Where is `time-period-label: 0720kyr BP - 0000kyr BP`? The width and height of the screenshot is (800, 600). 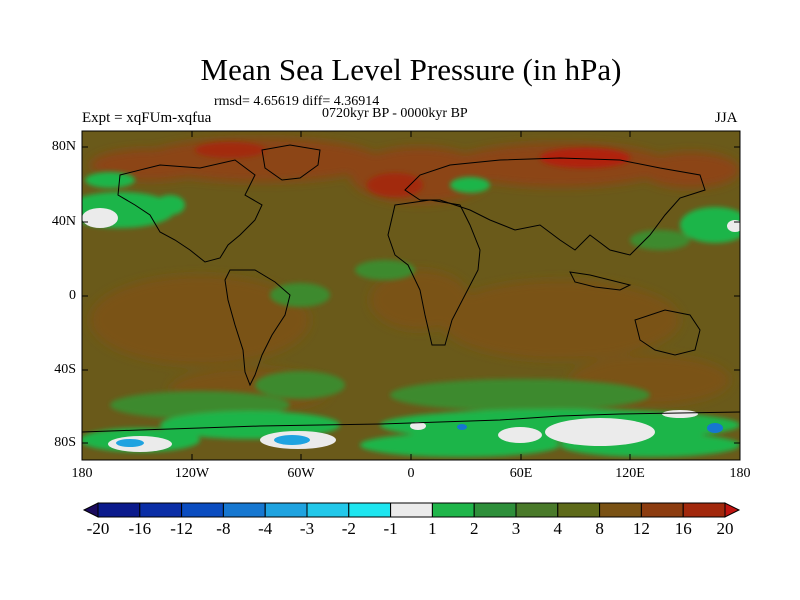 time-period-label: 0720kyr BP - 0000kyr BP is located at coordinates (395, 113).